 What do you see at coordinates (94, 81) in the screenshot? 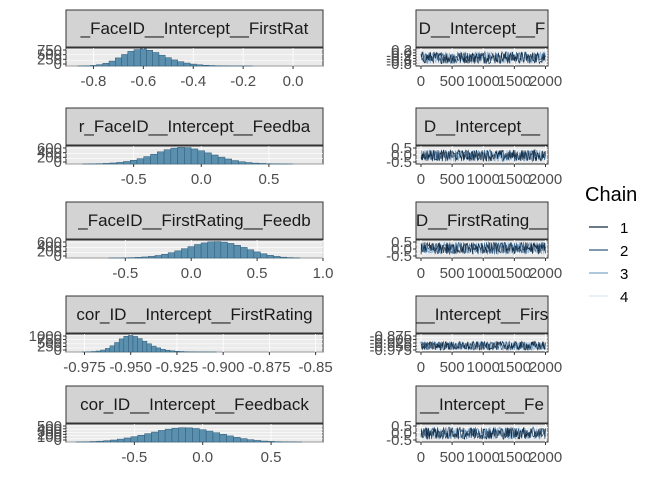
I see `x-tick-label: -0.8` at bounding box center [94, 81].